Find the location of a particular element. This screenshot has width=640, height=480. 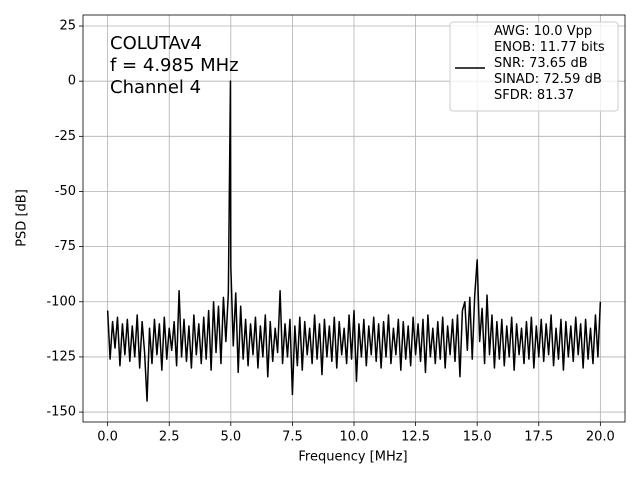

y-tick-label: 25 is located at coordinates (67, 26).